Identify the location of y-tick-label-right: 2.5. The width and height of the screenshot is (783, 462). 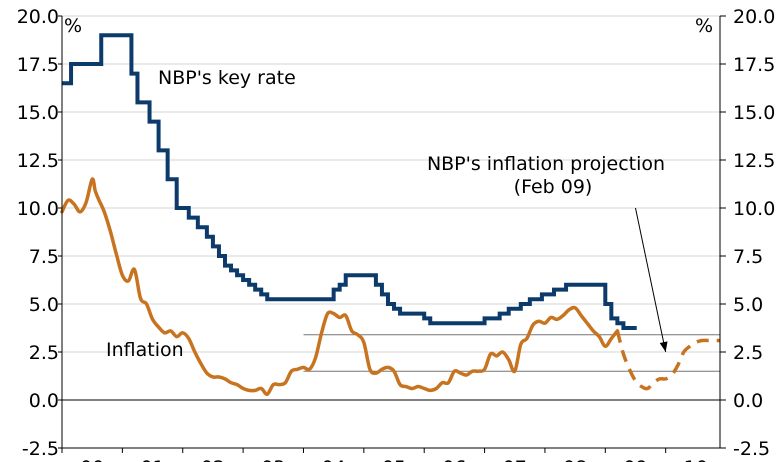
(748, 353).